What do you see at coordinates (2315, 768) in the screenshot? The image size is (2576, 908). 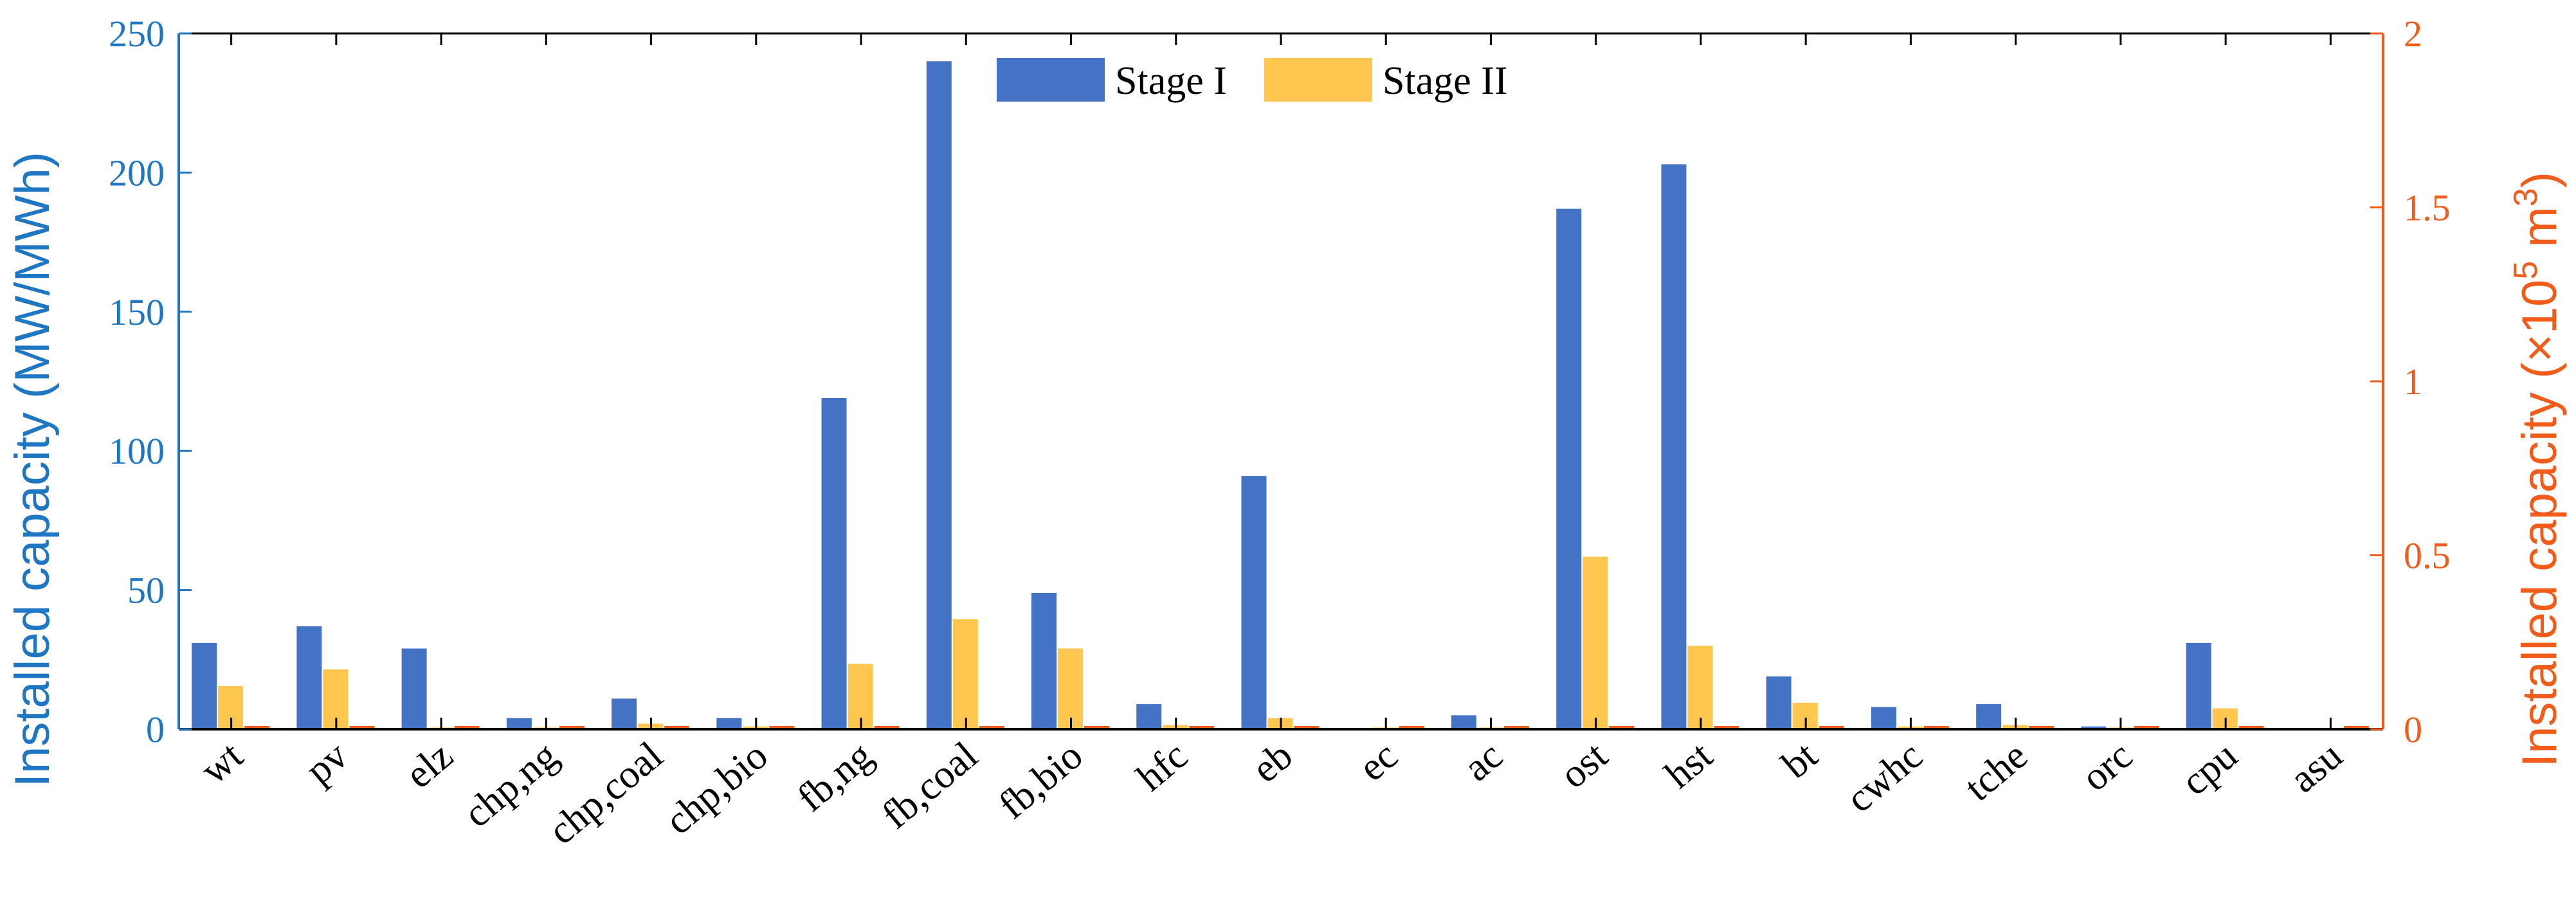 I see `category-label-20: asu` at bounding box center [2315, 768].